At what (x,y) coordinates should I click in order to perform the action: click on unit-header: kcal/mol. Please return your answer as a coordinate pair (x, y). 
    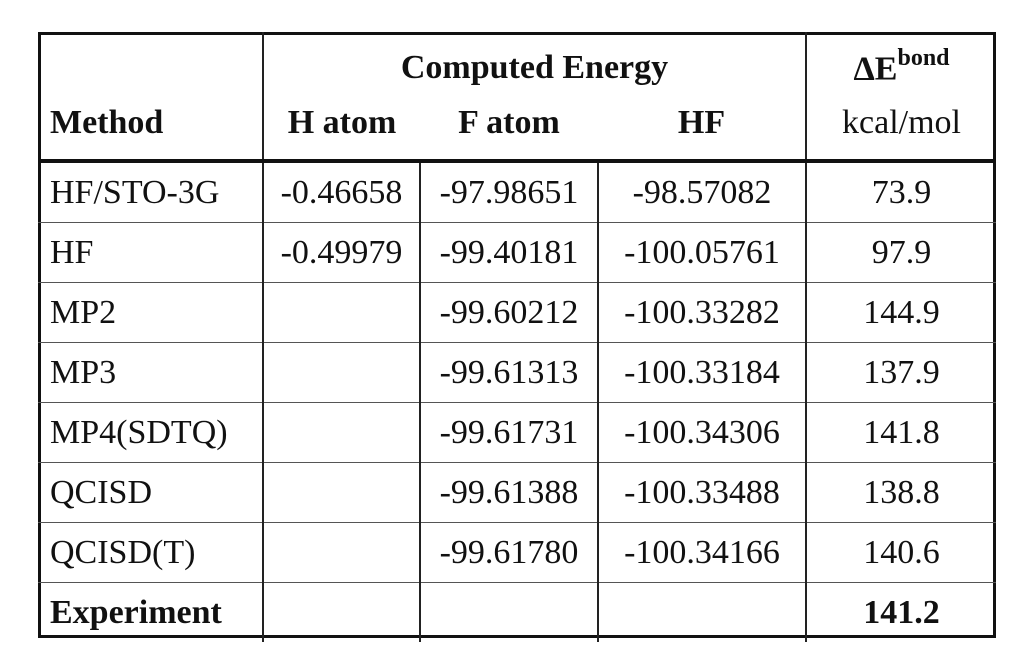
    Looking at the image, I should click on (900, 133).